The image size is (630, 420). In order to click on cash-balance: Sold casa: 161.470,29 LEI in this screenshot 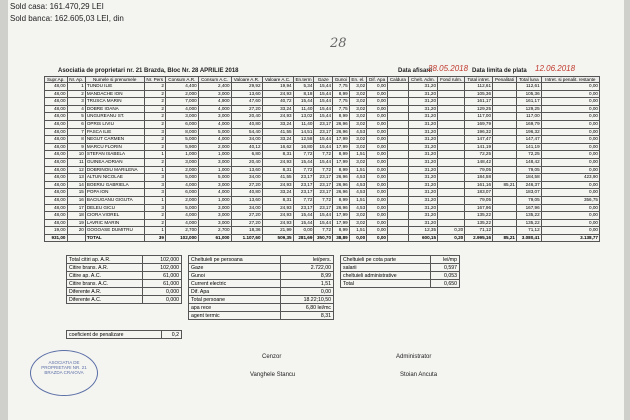, I will do `click(57, 6)`.